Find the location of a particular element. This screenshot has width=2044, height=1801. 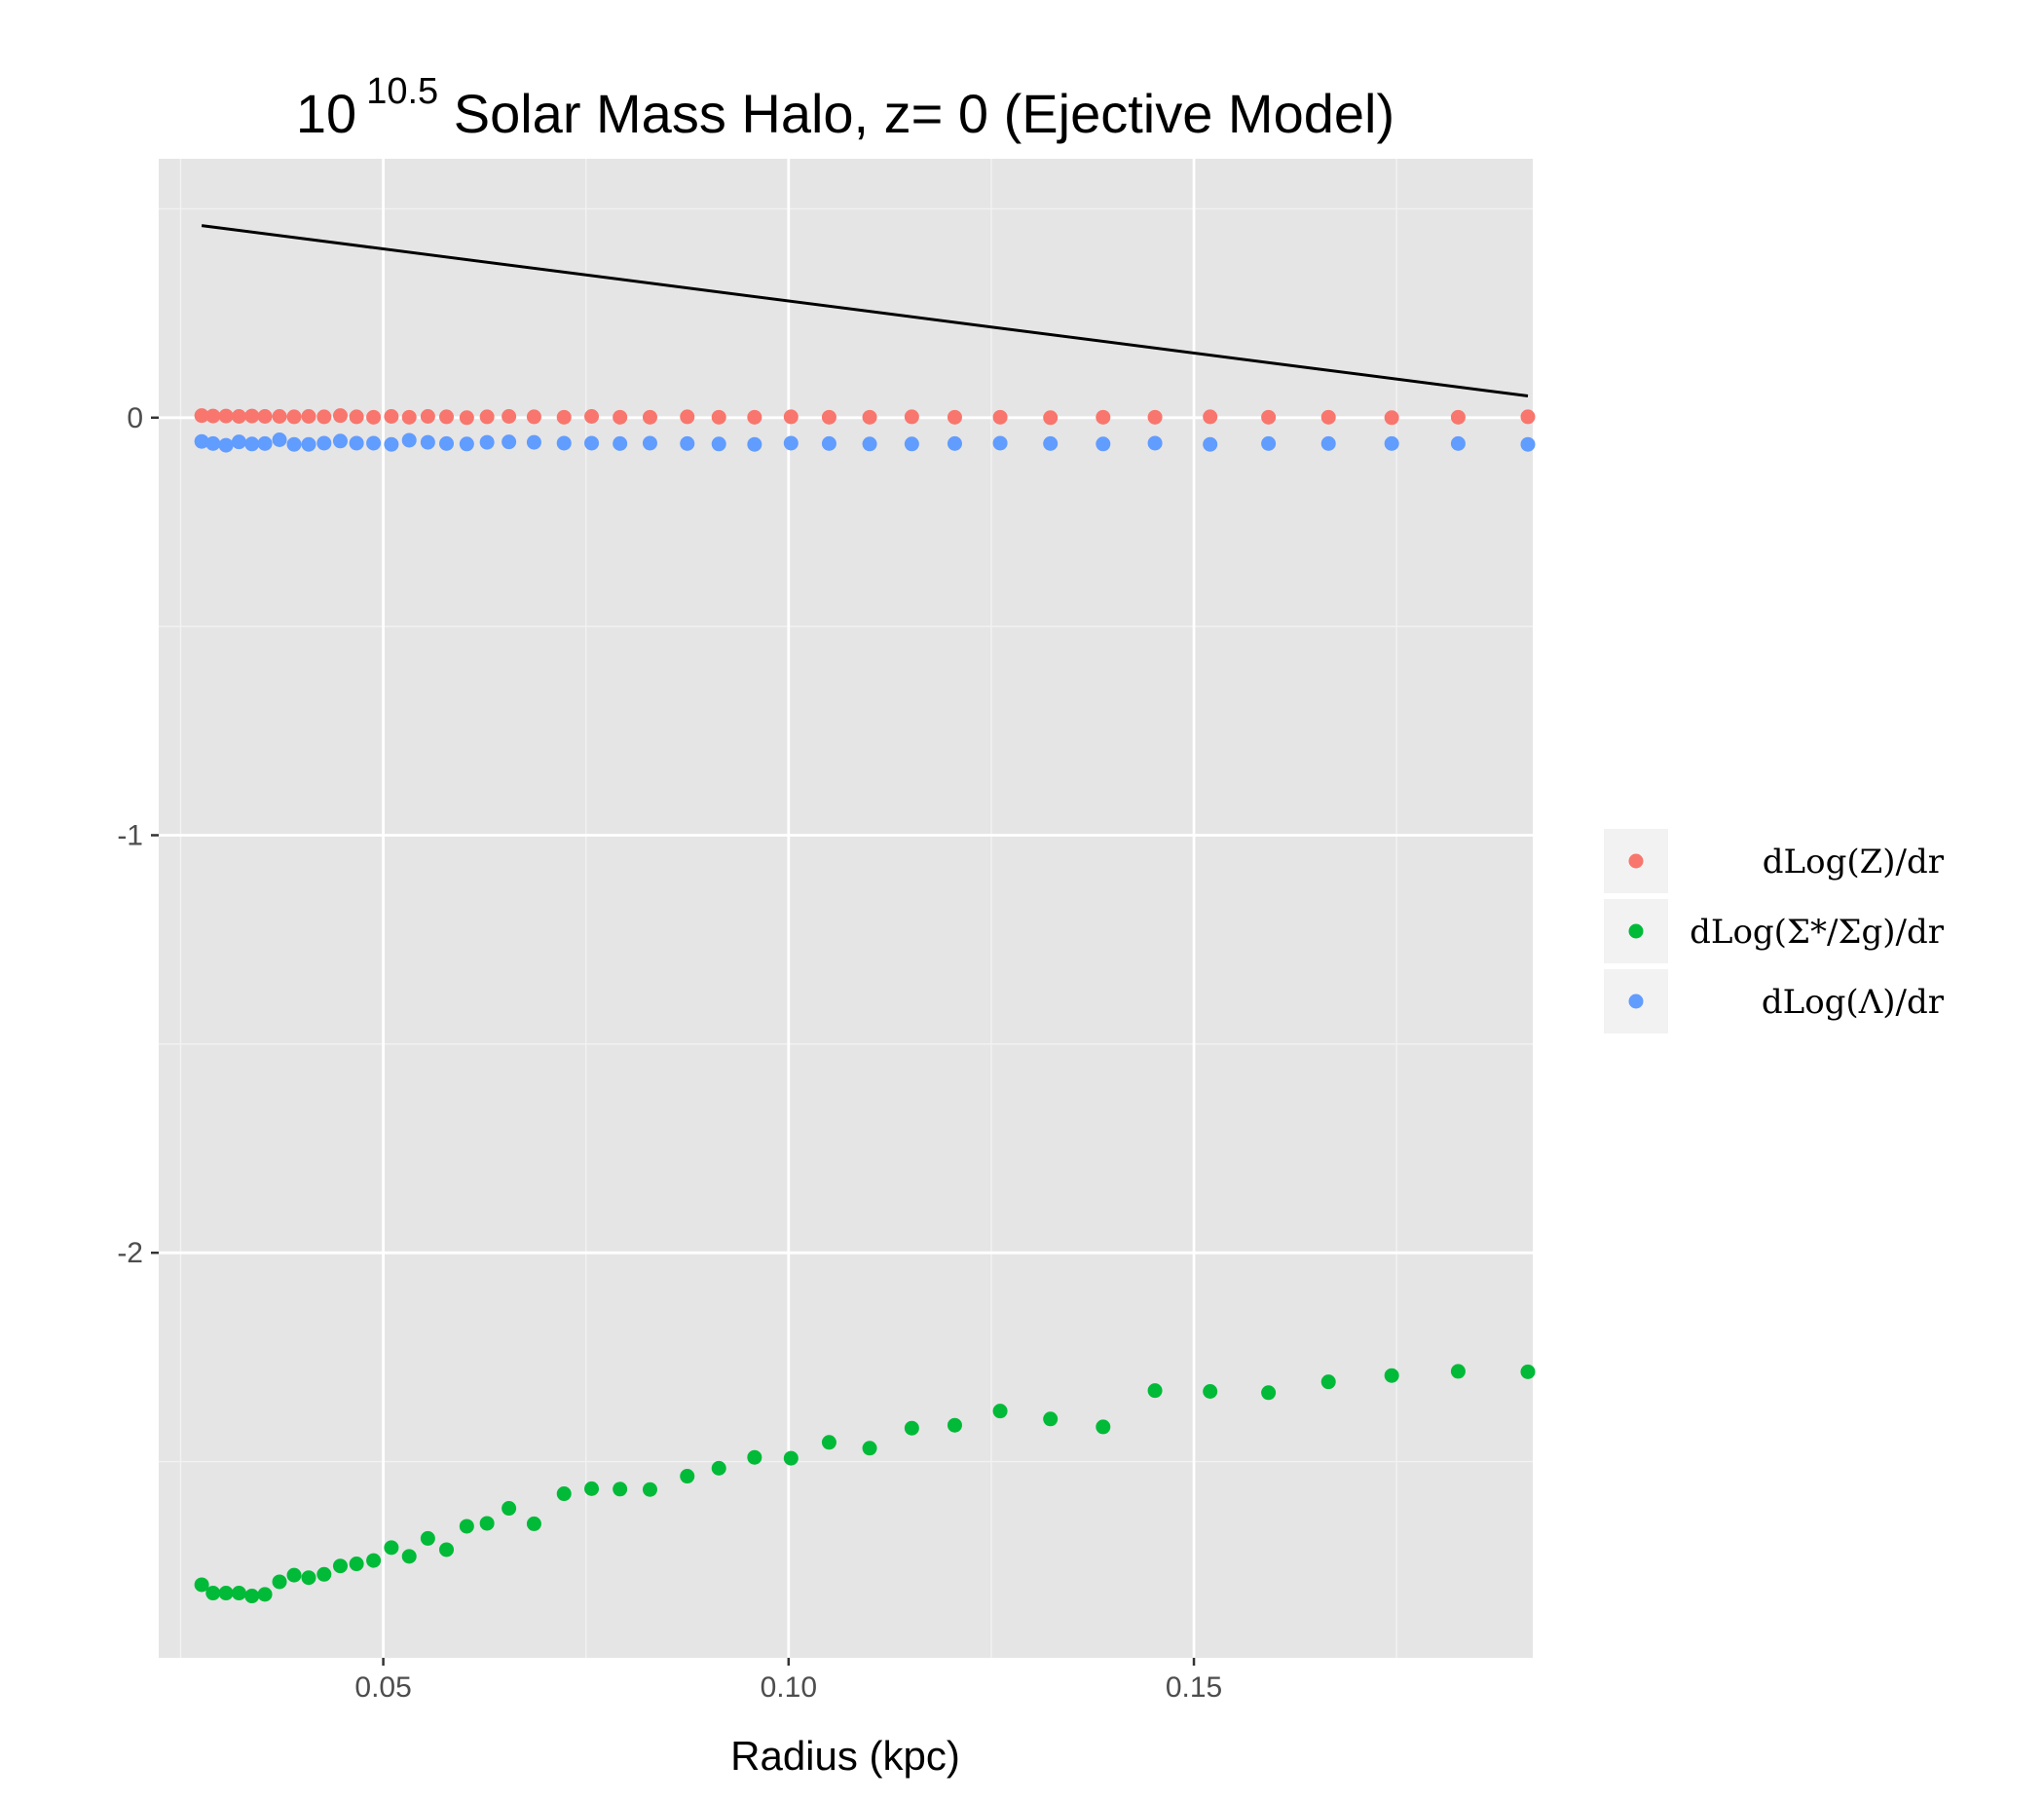

legend: dLog(Z)/dr dLog(Σ*/Σg)/dr dLog(Λ)/dr is located at coordinates (1774, 931).